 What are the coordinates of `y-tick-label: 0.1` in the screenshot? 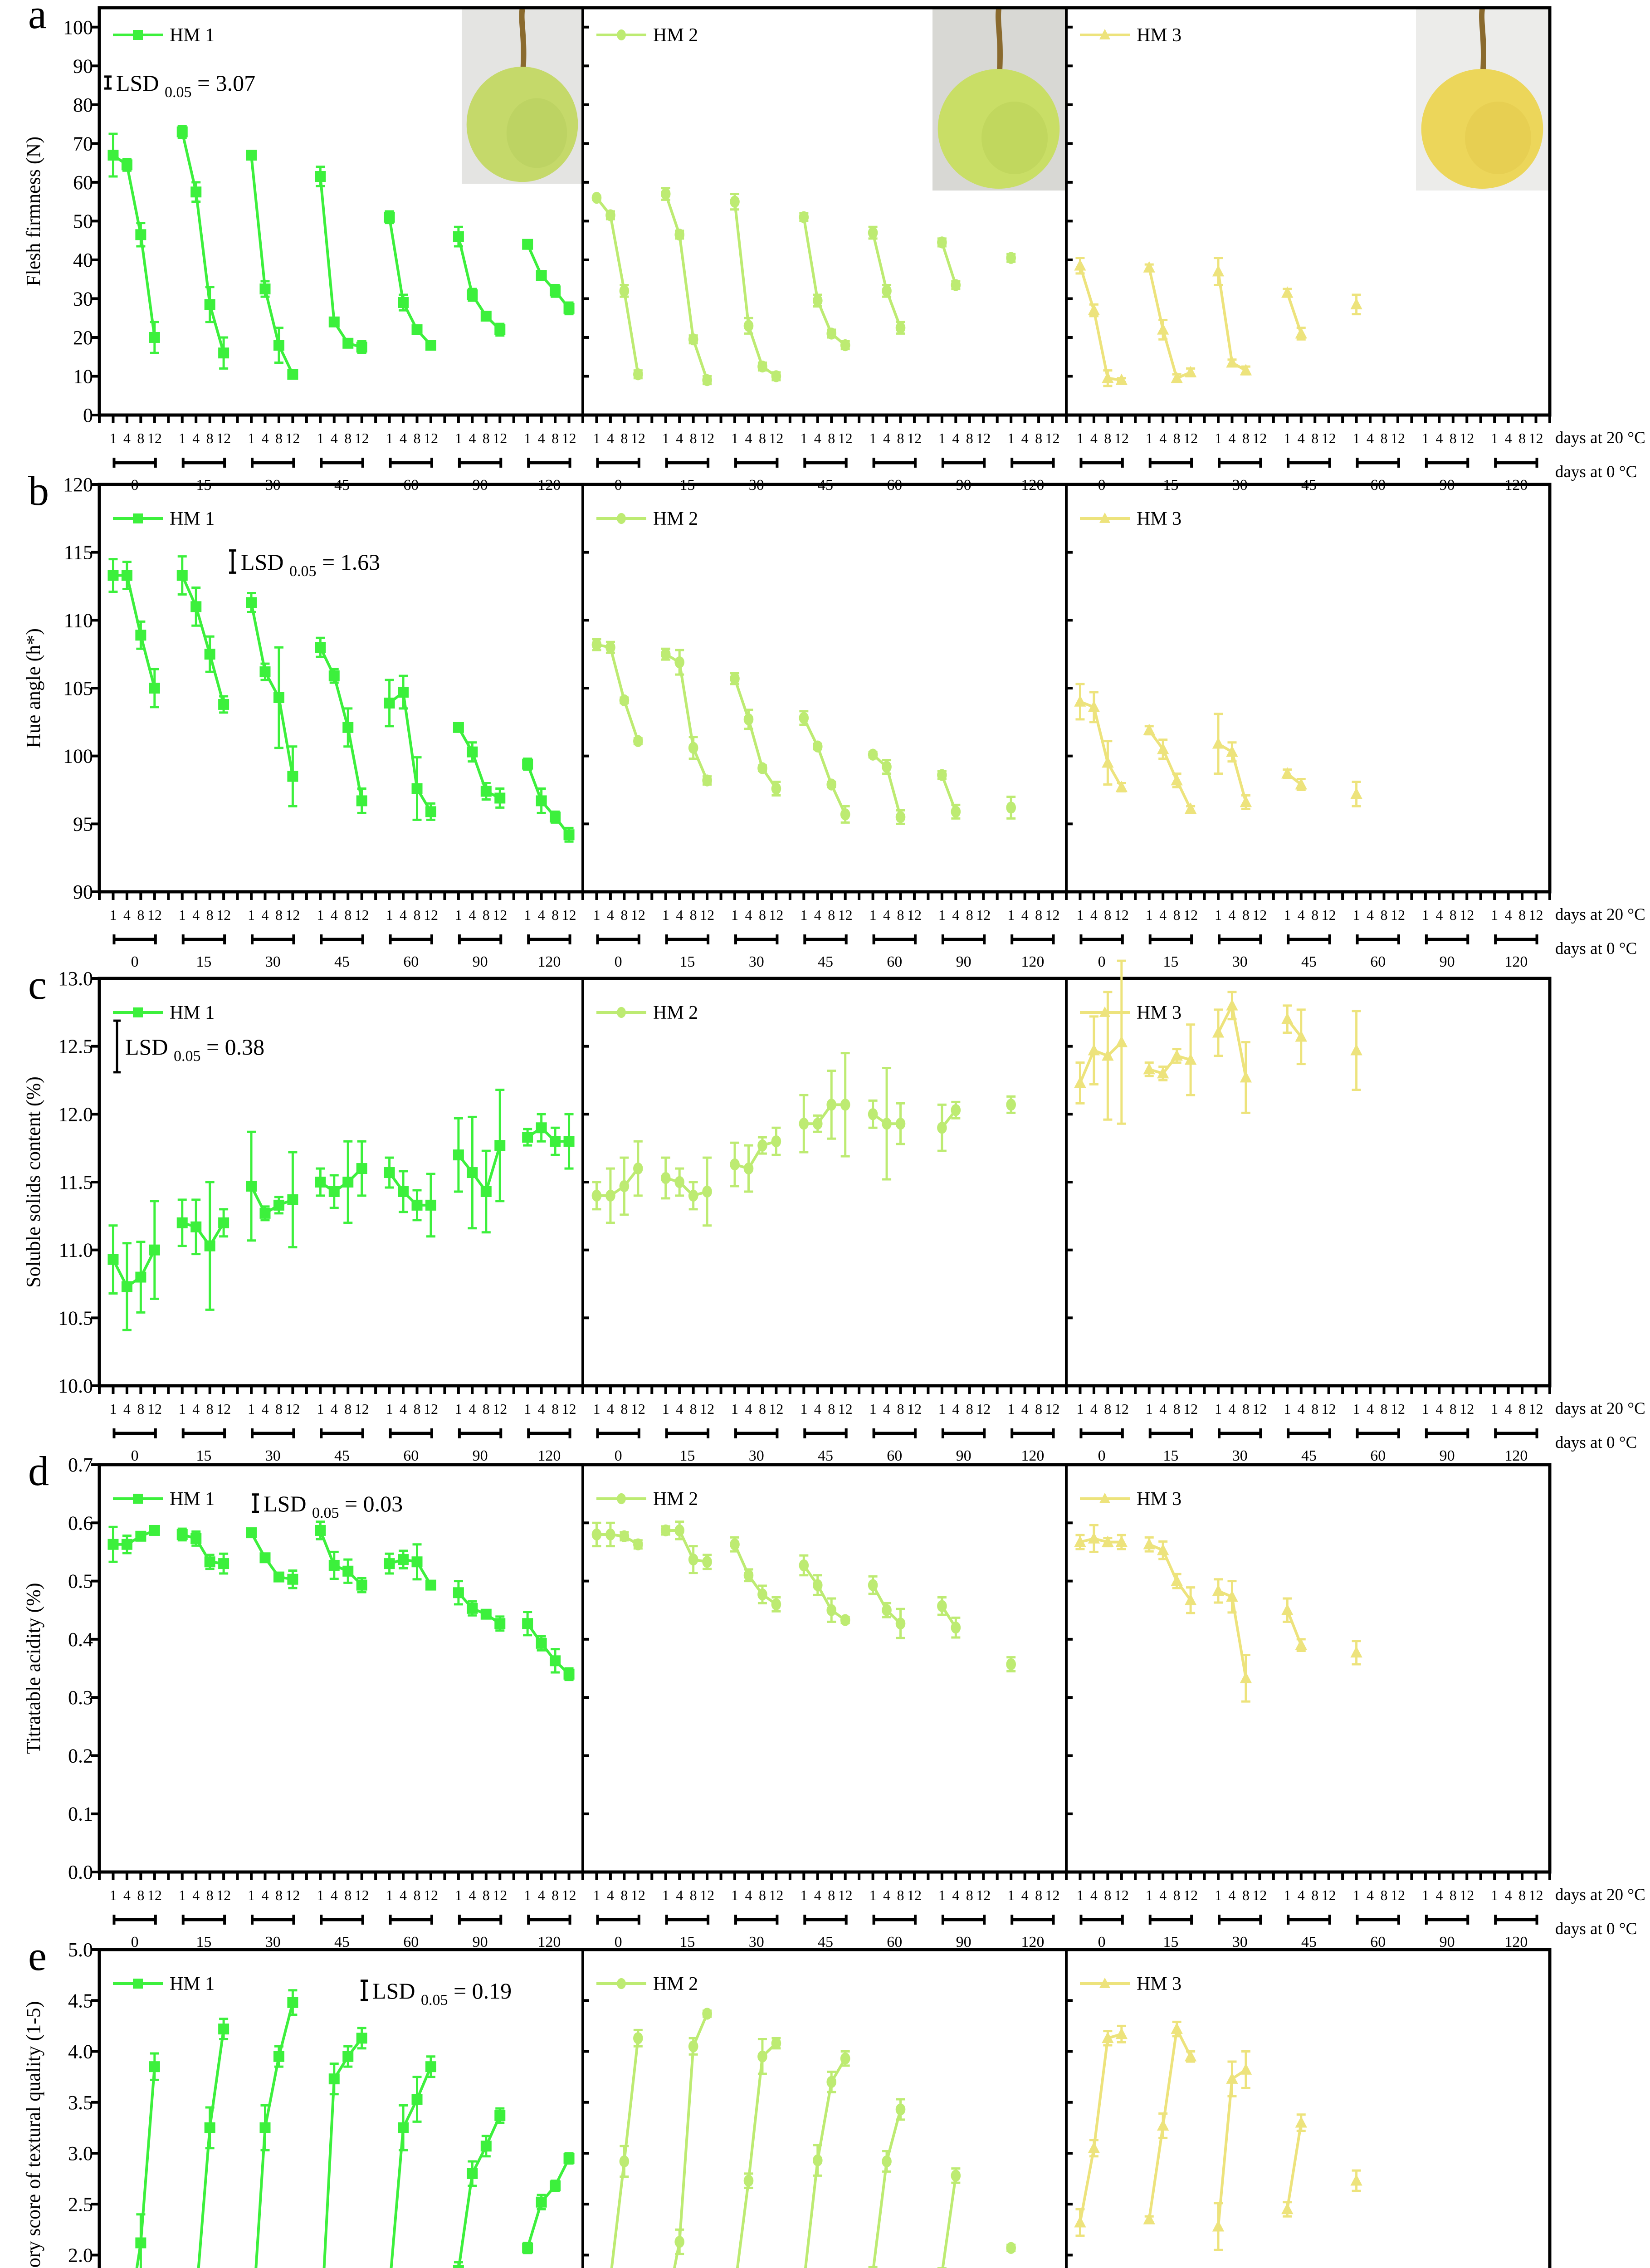 It's located at (81, 1814).